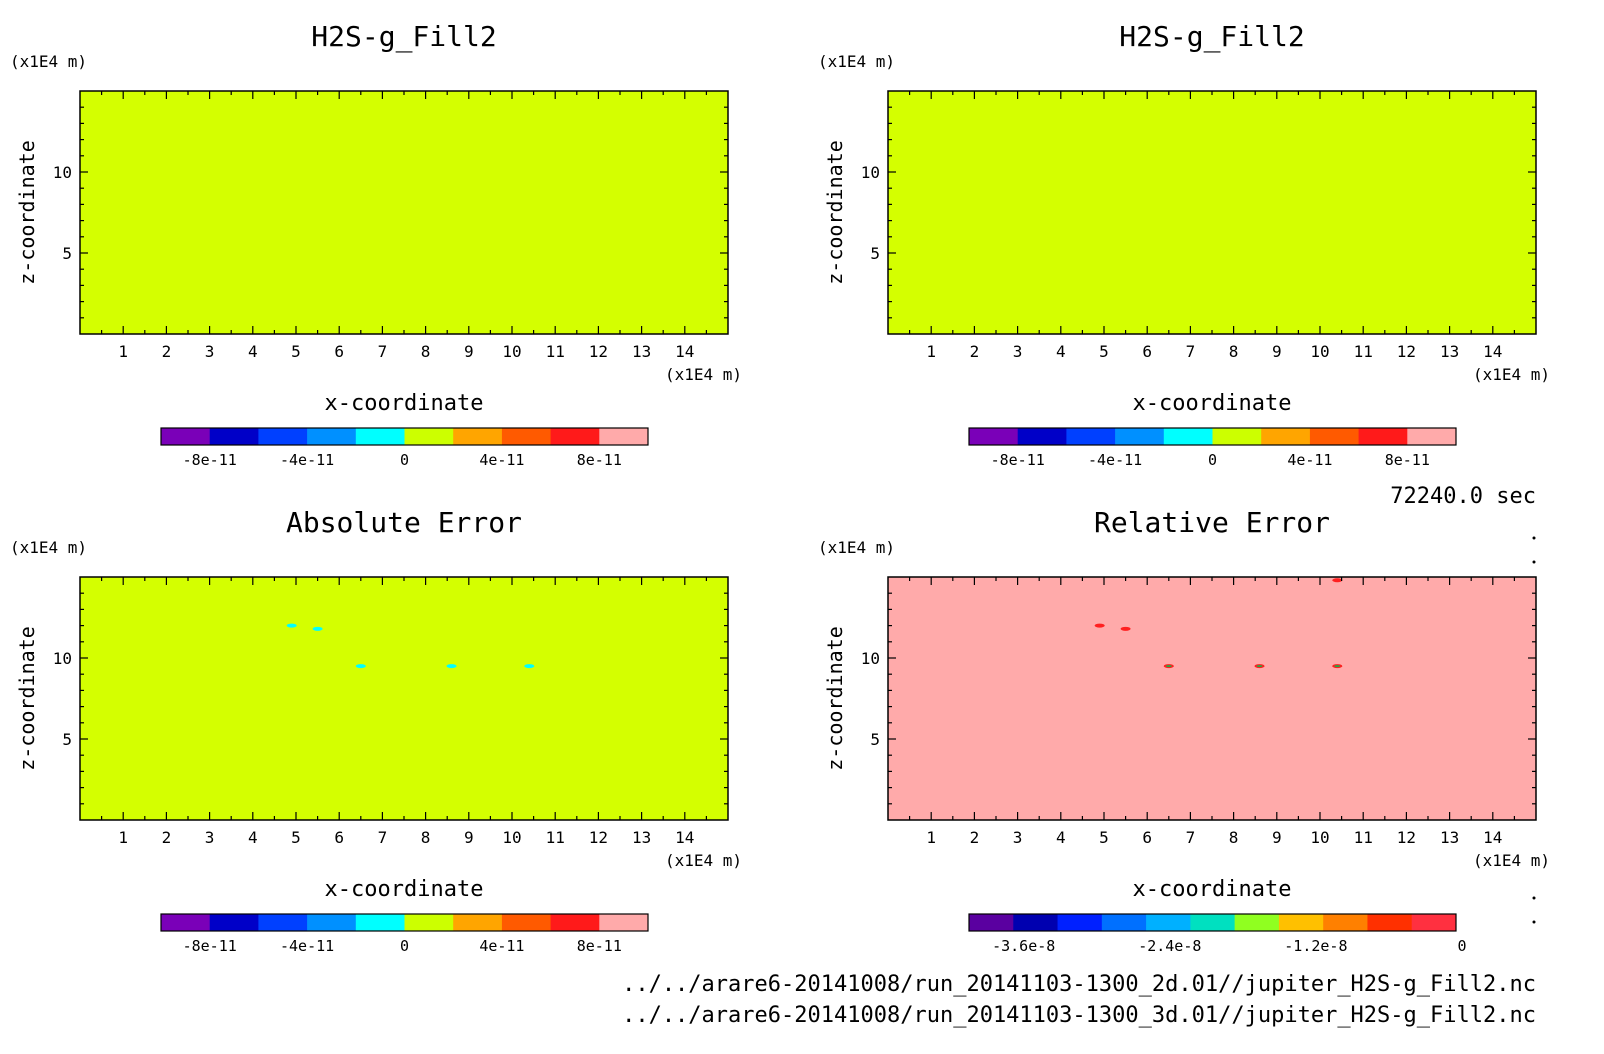  What do you see at coordinates (599, 460) in the screenshot?
I see `colorbar-label: 8e-11` at bounding box center [599, 460].